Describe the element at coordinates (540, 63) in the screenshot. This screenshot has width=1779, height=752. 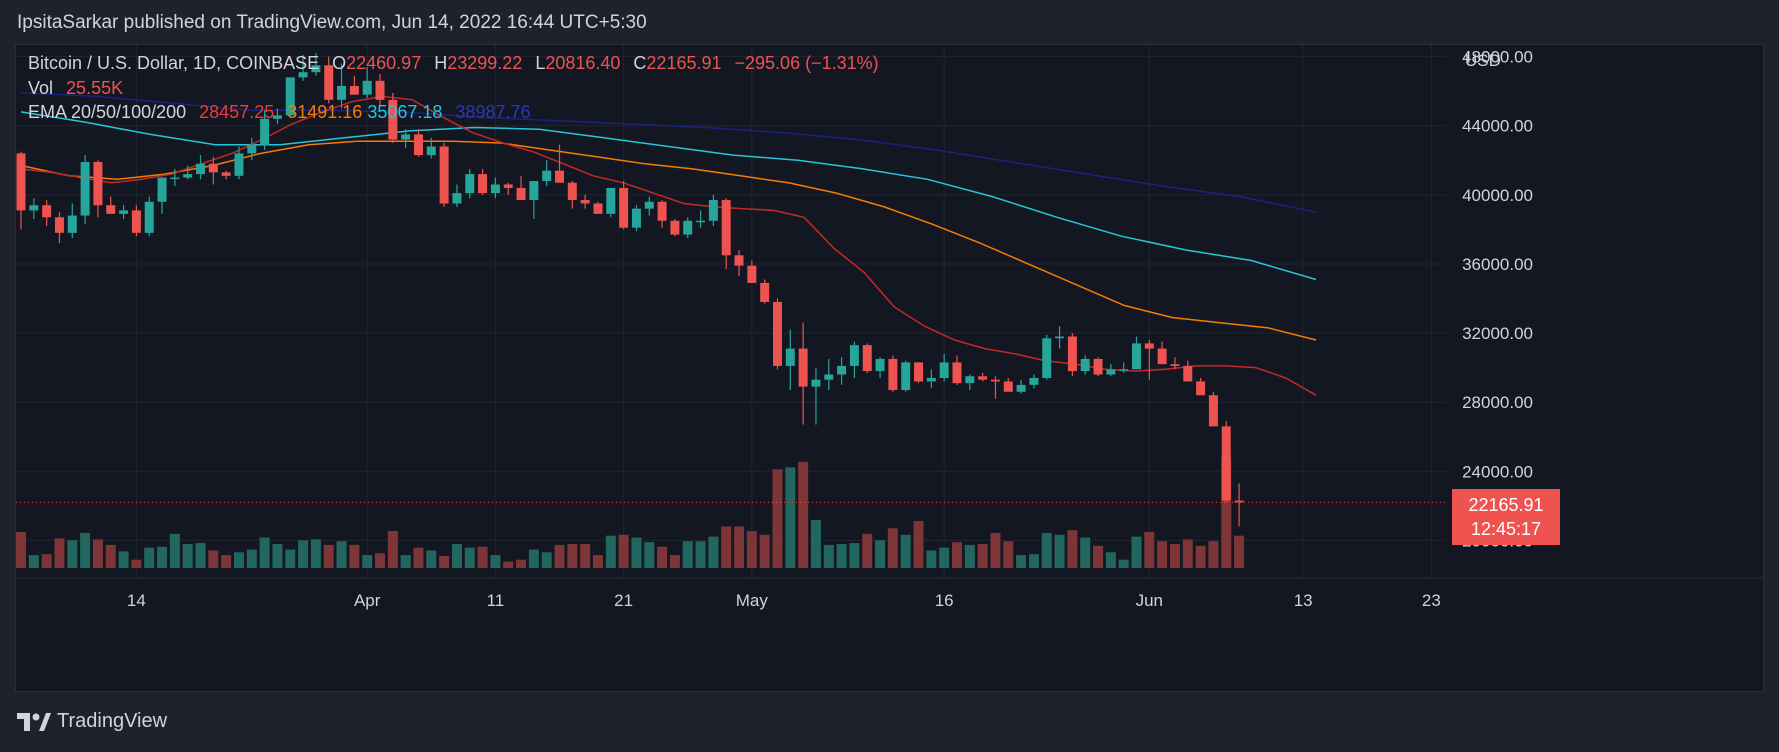
I see `low-key: L` at that location.